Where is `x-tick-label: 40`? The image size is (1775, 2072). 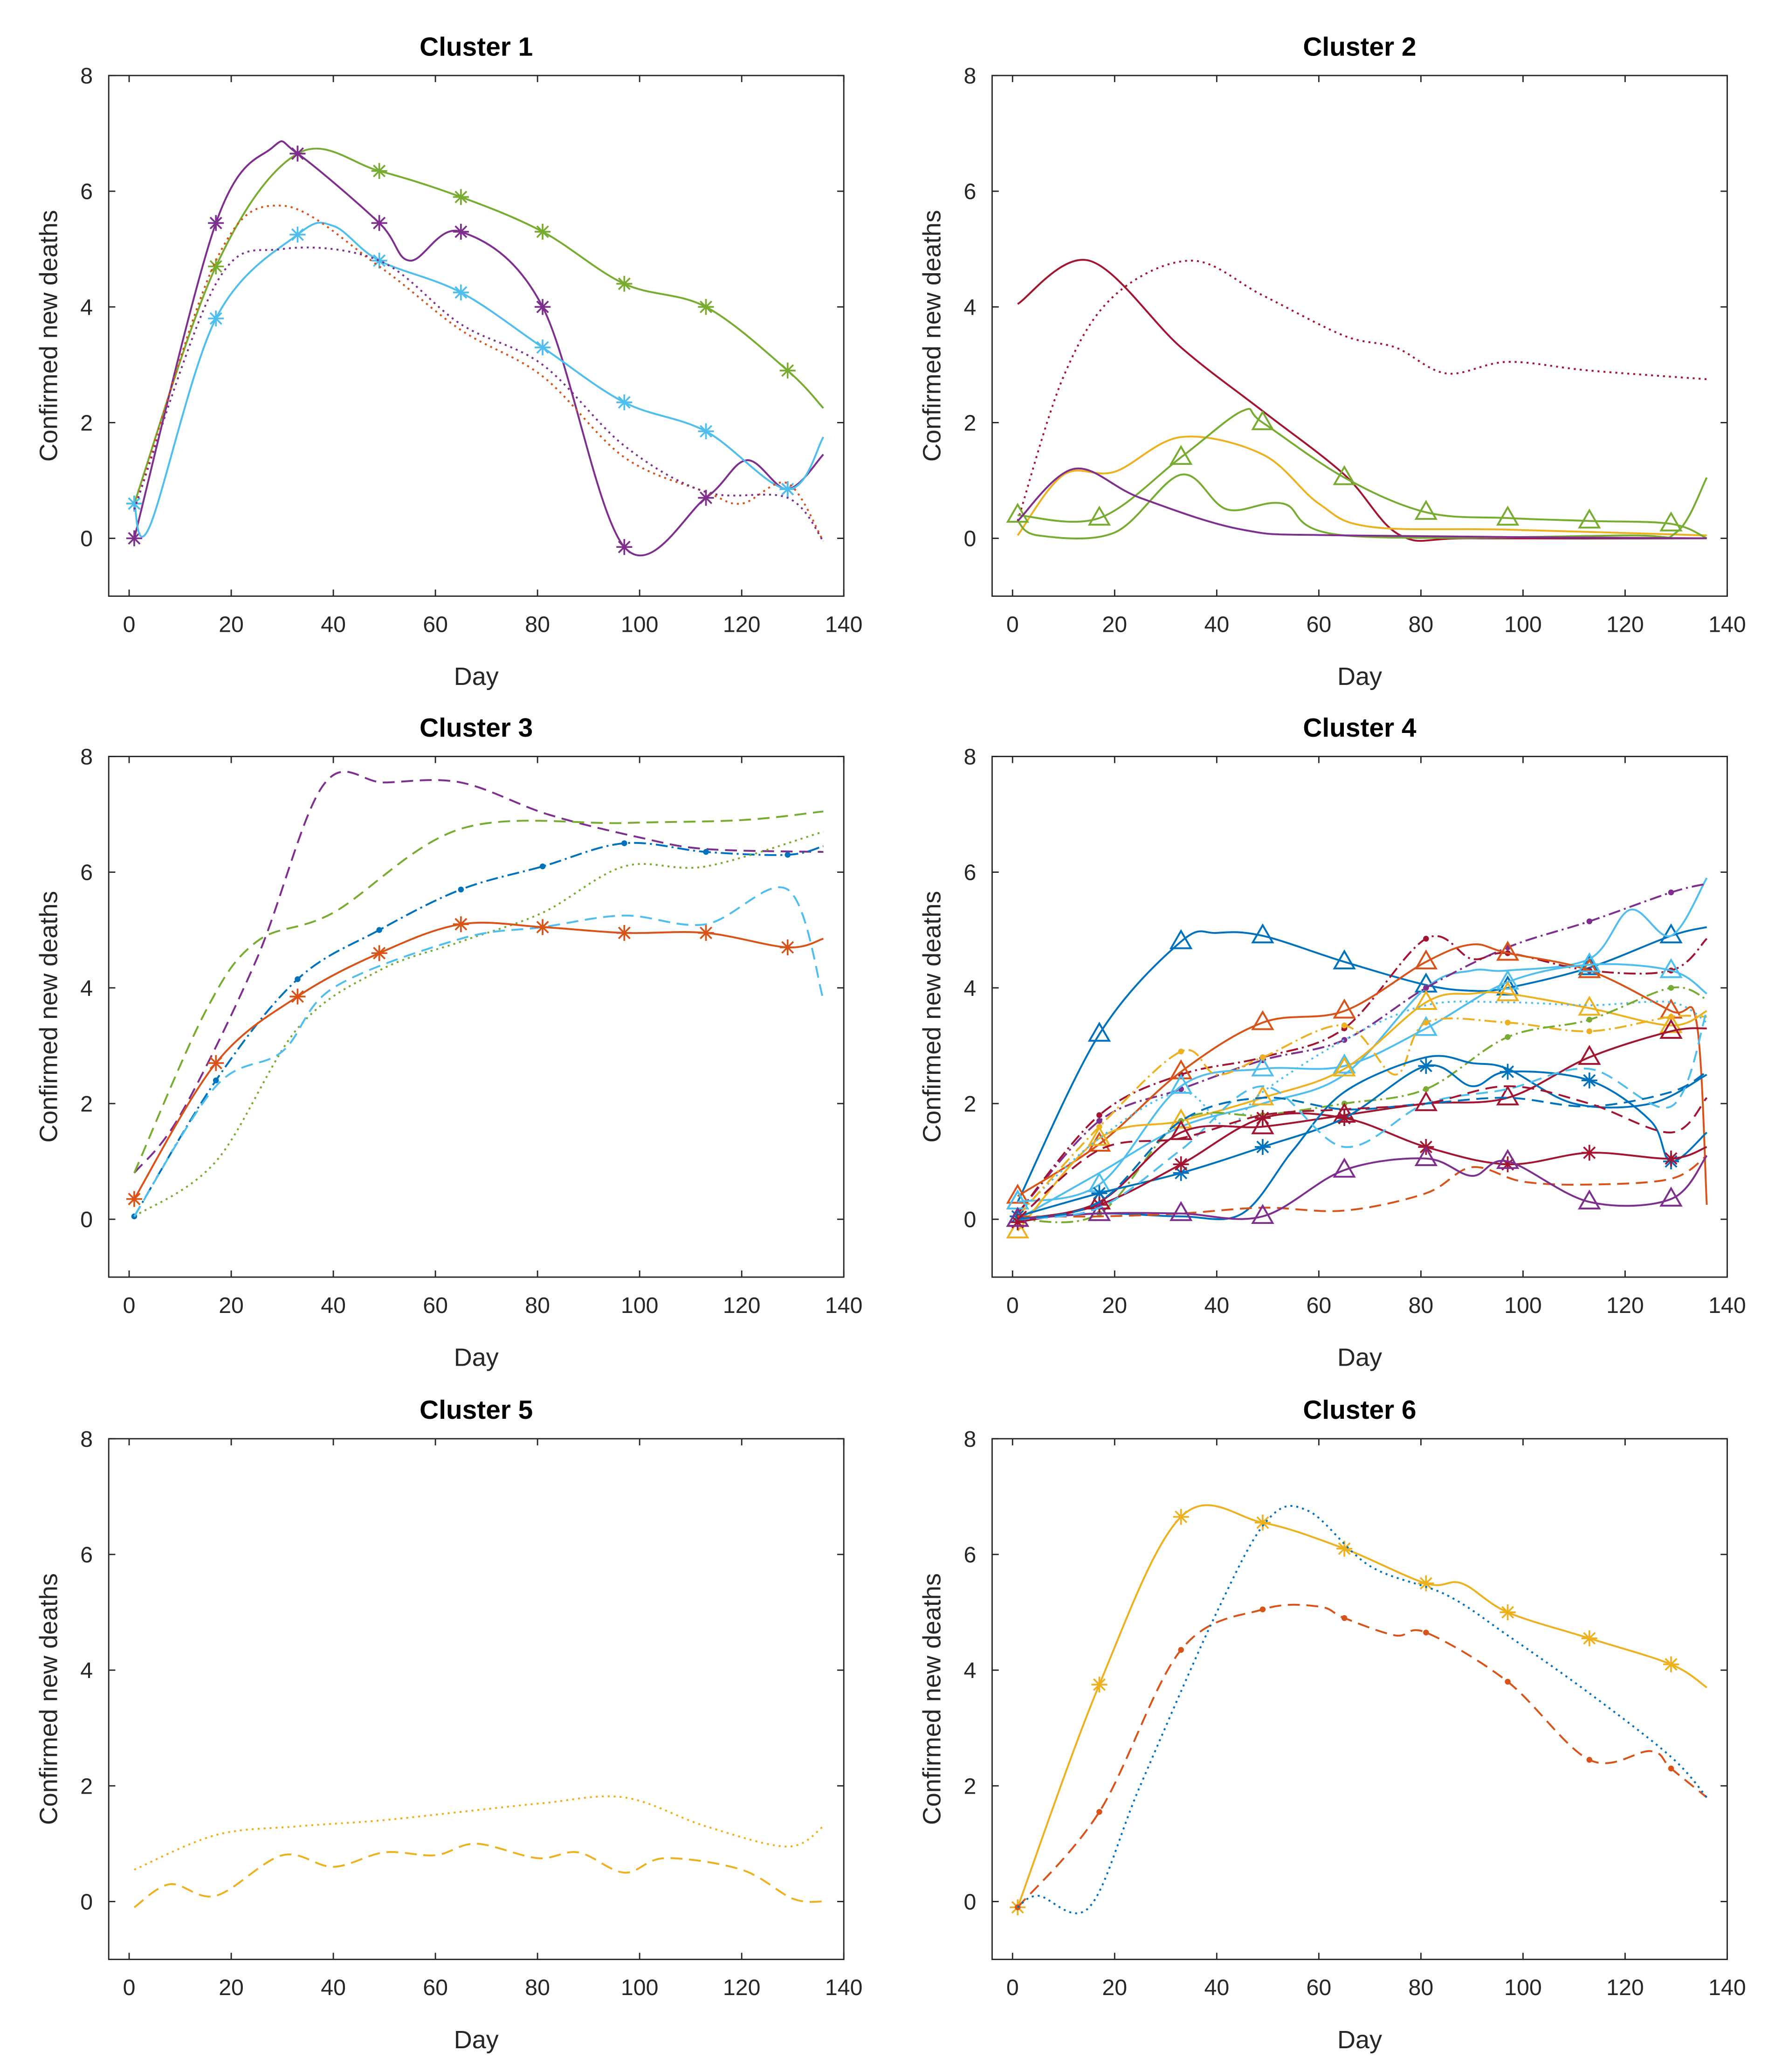 x-tick-label: 40 is located at coordinates (333, 624).